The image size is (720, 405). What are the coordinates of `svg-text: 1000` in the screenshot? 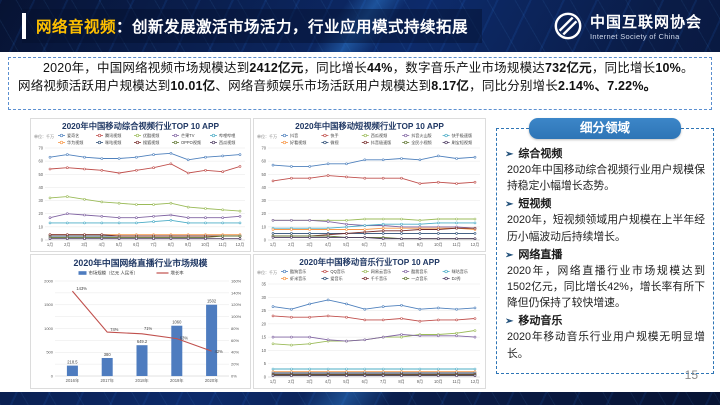 It's located at (49, 328).